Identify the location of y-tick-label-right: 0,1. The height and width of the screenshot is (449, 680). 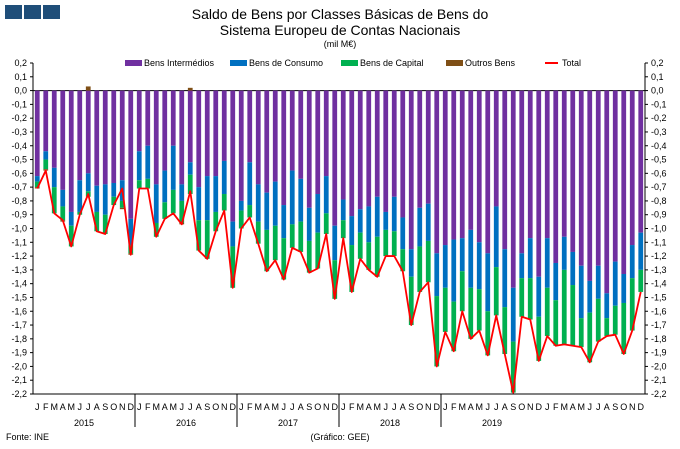
(657, 77).